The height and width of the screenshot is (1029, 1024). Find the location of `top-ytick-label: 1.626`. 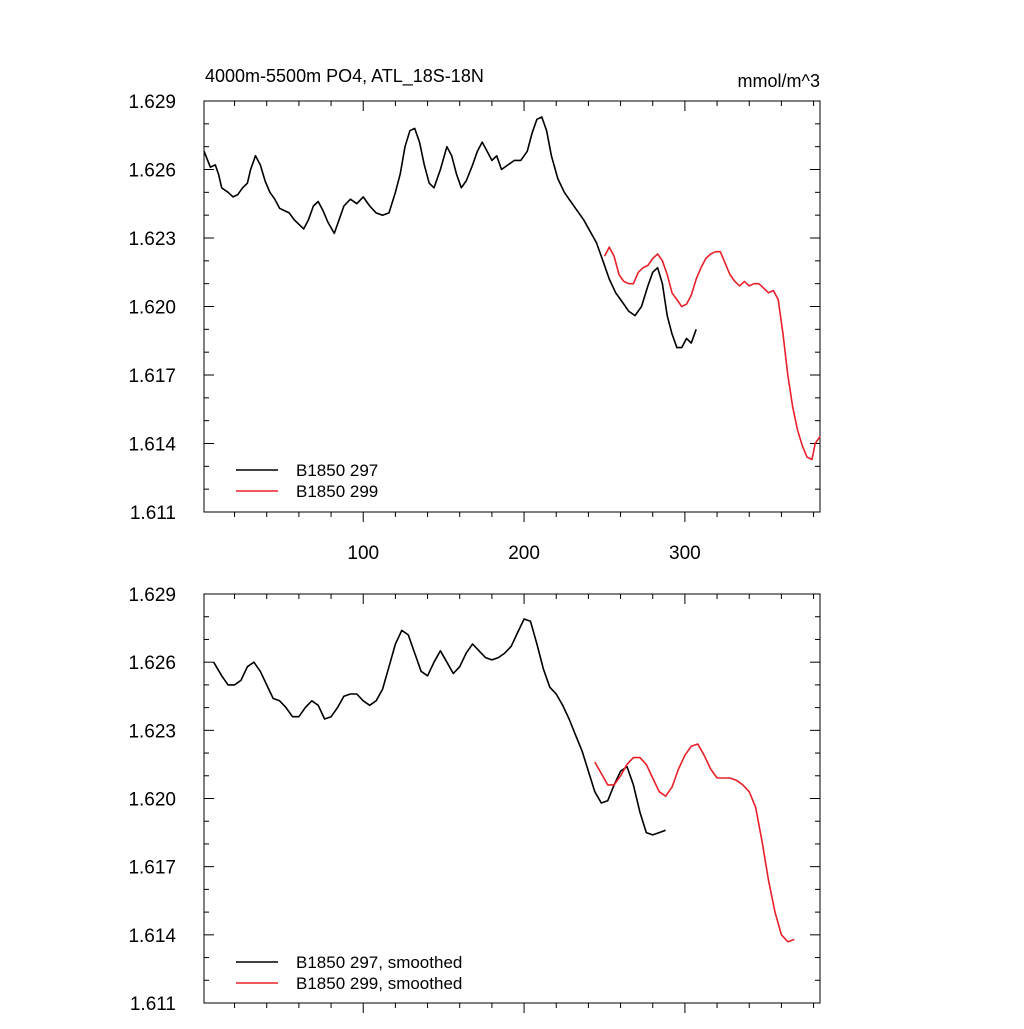

top-ytick-label: 1.626 is located at coordinates (152, 171).